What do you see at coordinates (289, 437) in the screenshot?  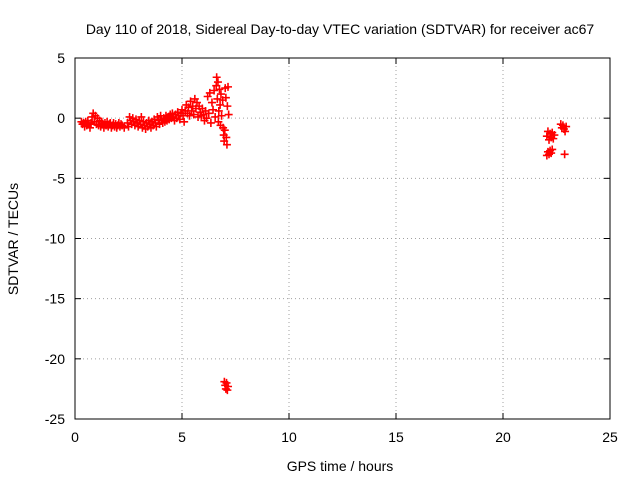 I see `x-tick-label: 10` at bounding box center [289, 437].